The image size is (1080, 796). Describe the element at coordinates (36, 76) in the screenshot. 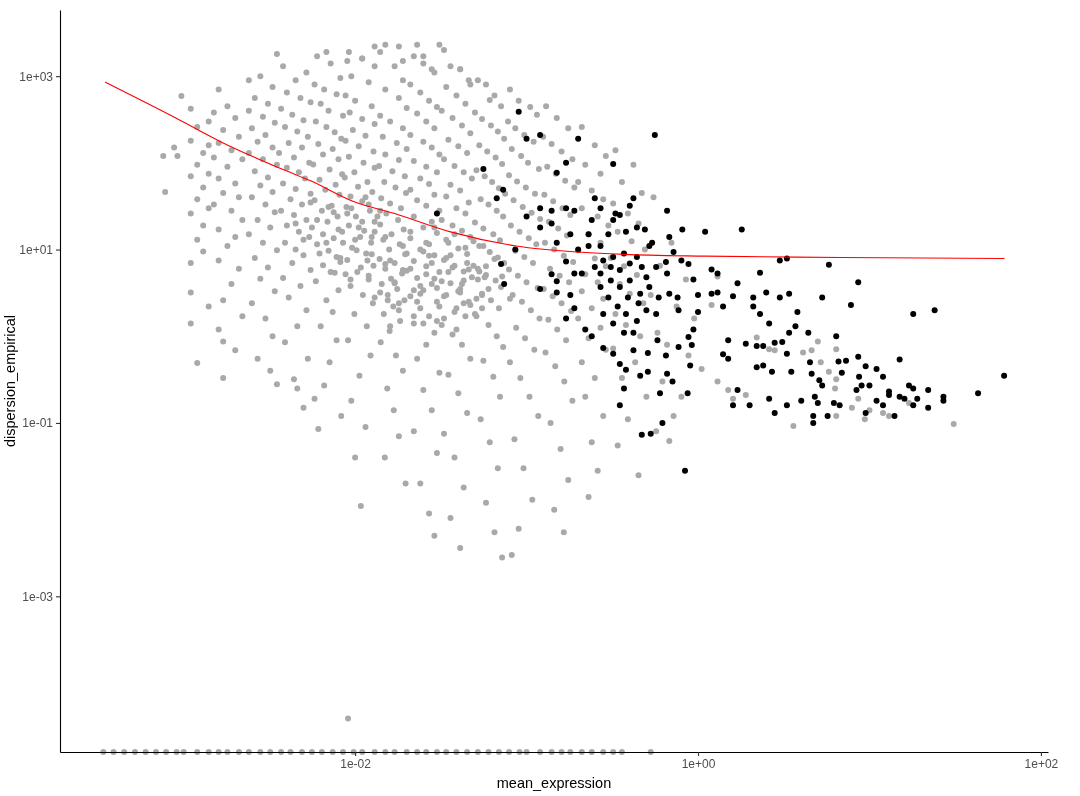

I see `y-tick-label: 1e+03` at that location.